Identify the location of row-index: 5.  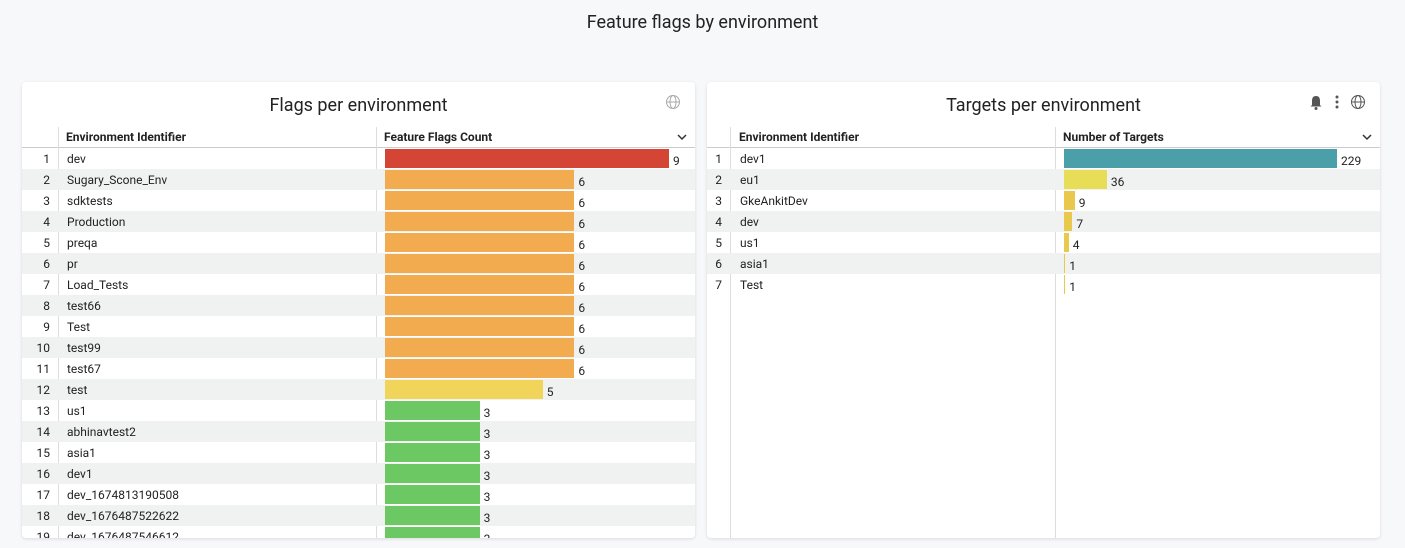
(46, 243).